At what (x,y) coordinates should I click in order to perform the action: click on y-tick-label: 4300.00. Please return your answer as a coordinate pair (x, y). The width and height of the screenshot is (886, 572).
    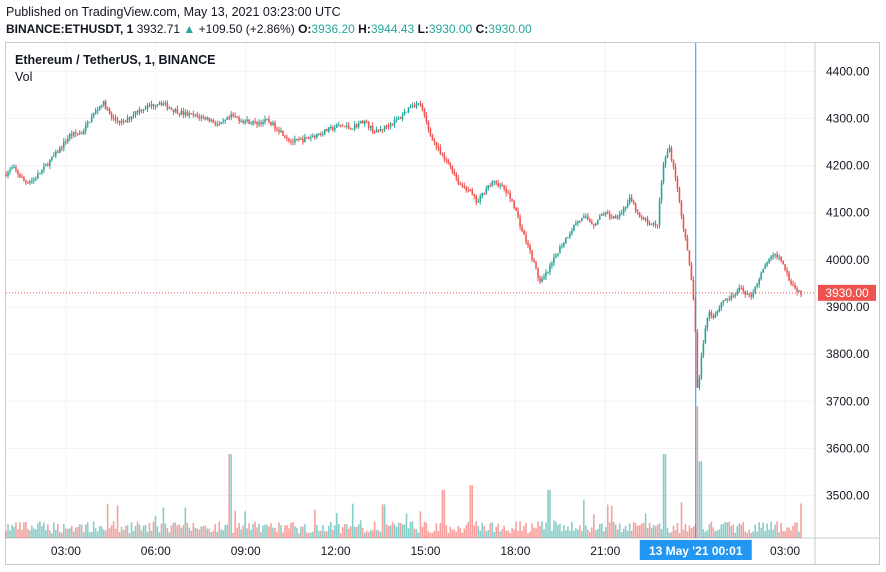
    Looking at the image, I should click on (848, 118).